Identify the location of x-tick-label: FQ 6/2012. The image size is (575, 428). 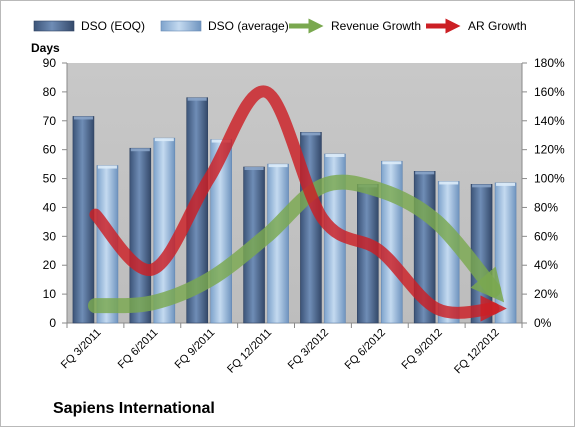
(365, 349).